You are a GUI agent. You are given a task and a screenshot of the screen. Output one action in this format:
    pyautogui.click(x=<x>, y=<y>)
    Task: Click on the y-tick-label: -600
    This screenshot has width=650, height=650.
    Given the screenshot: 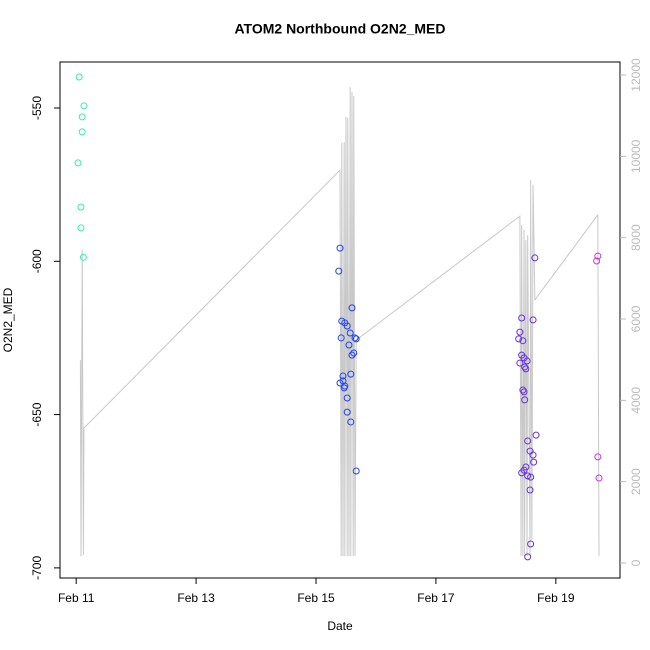 What is the action you would take?
    pyautogui.click(x=37, y=261)
    